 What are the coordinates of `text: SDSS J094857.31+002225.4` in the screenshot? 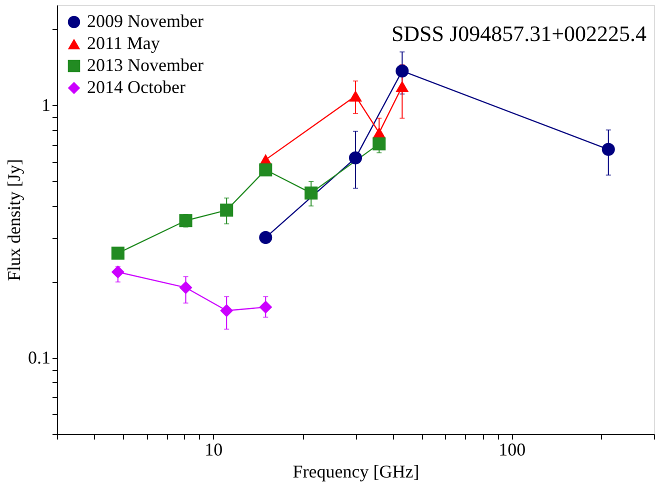 It's located at (518, 33).